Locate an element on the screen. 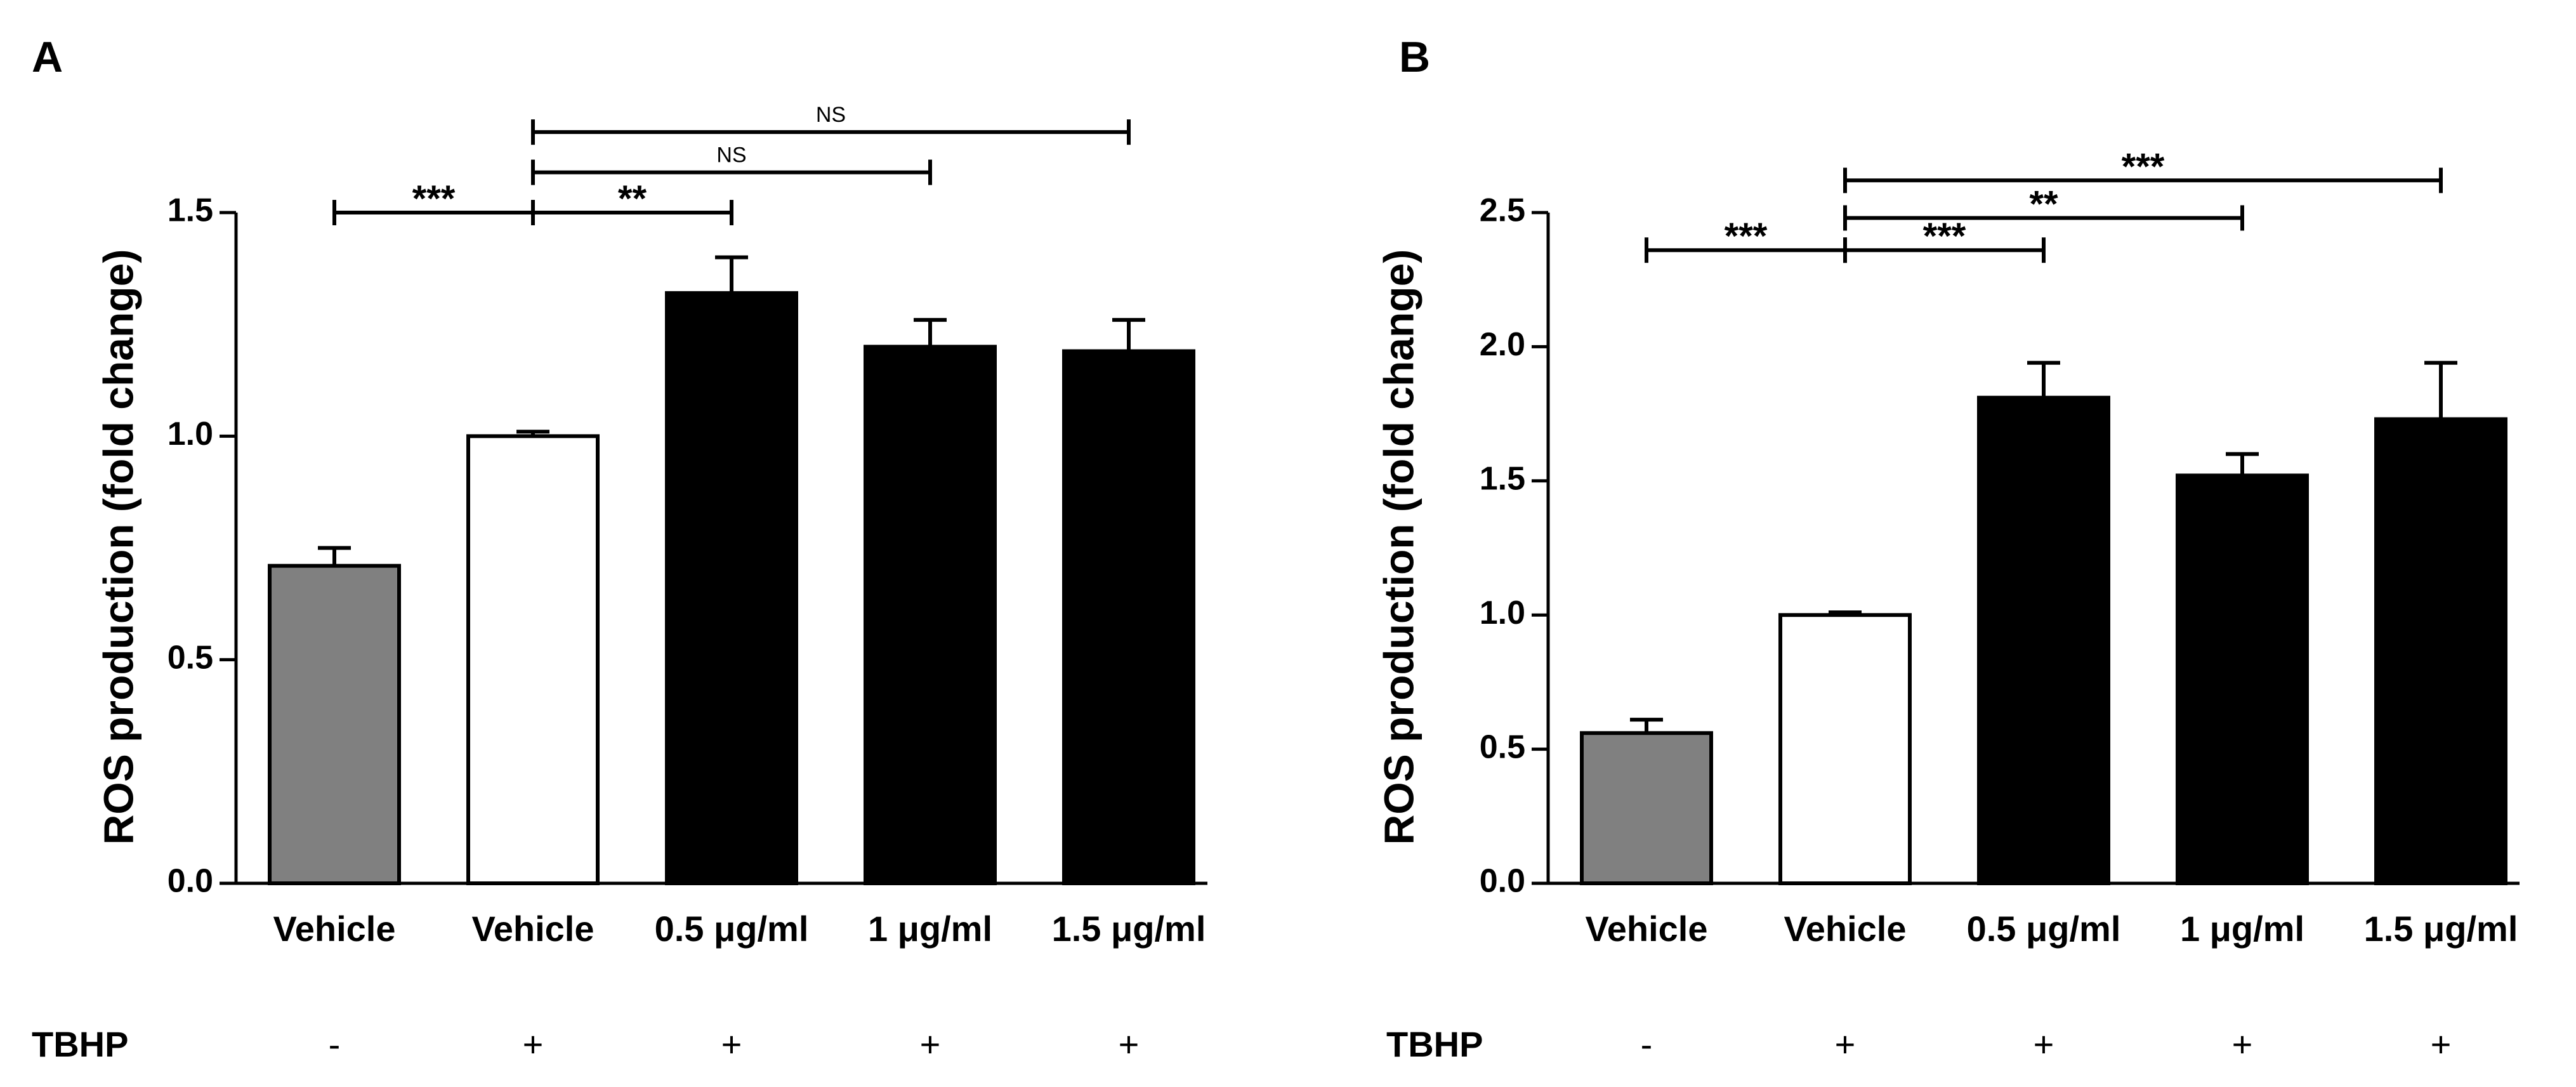 This screenshot has height=1087, width=2576. y-tick-label: 2.0 is located at coordinates (1502, 344).